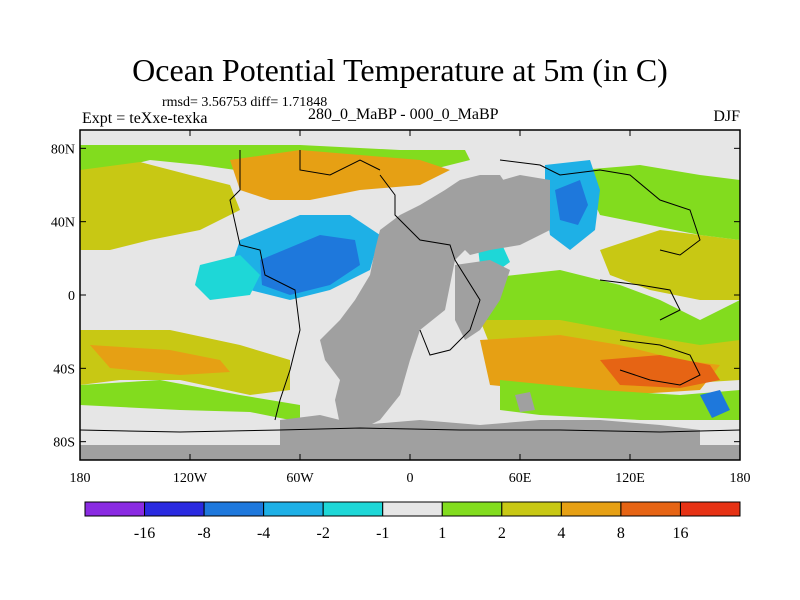 This screenshot has height=600, width=800. Describe the element at coordinates (300, 478) in the screenshot. I see `x-tick-label: 60W` at that location.